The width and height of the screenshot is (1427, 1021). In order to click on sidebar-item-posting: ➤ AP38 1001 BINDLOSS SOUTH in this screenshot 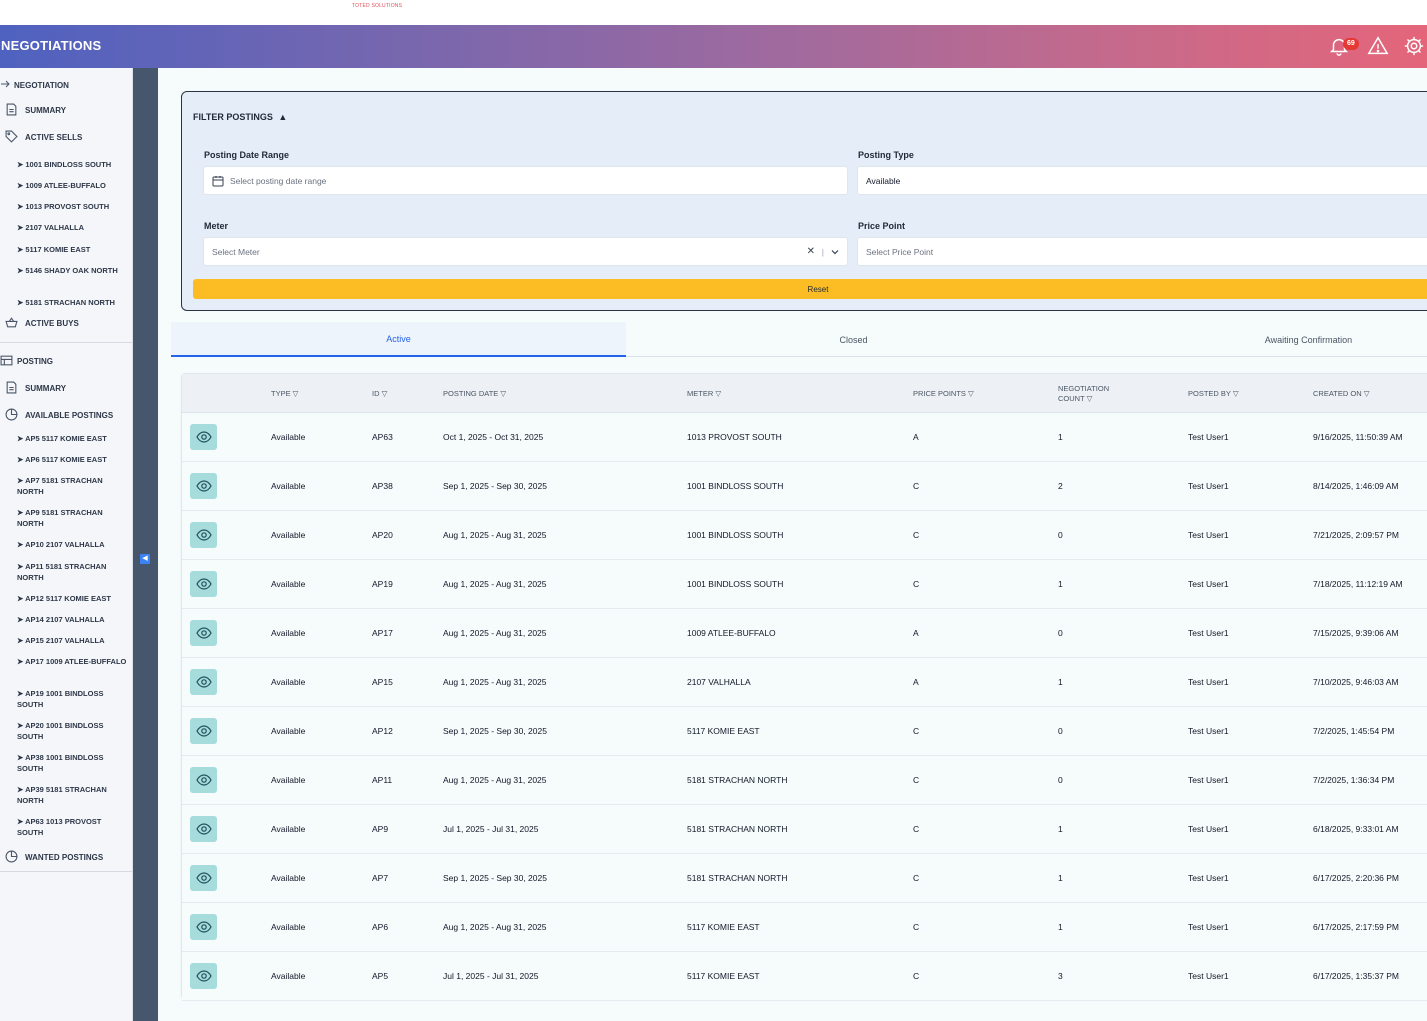, I will do `click(60, 763)`.